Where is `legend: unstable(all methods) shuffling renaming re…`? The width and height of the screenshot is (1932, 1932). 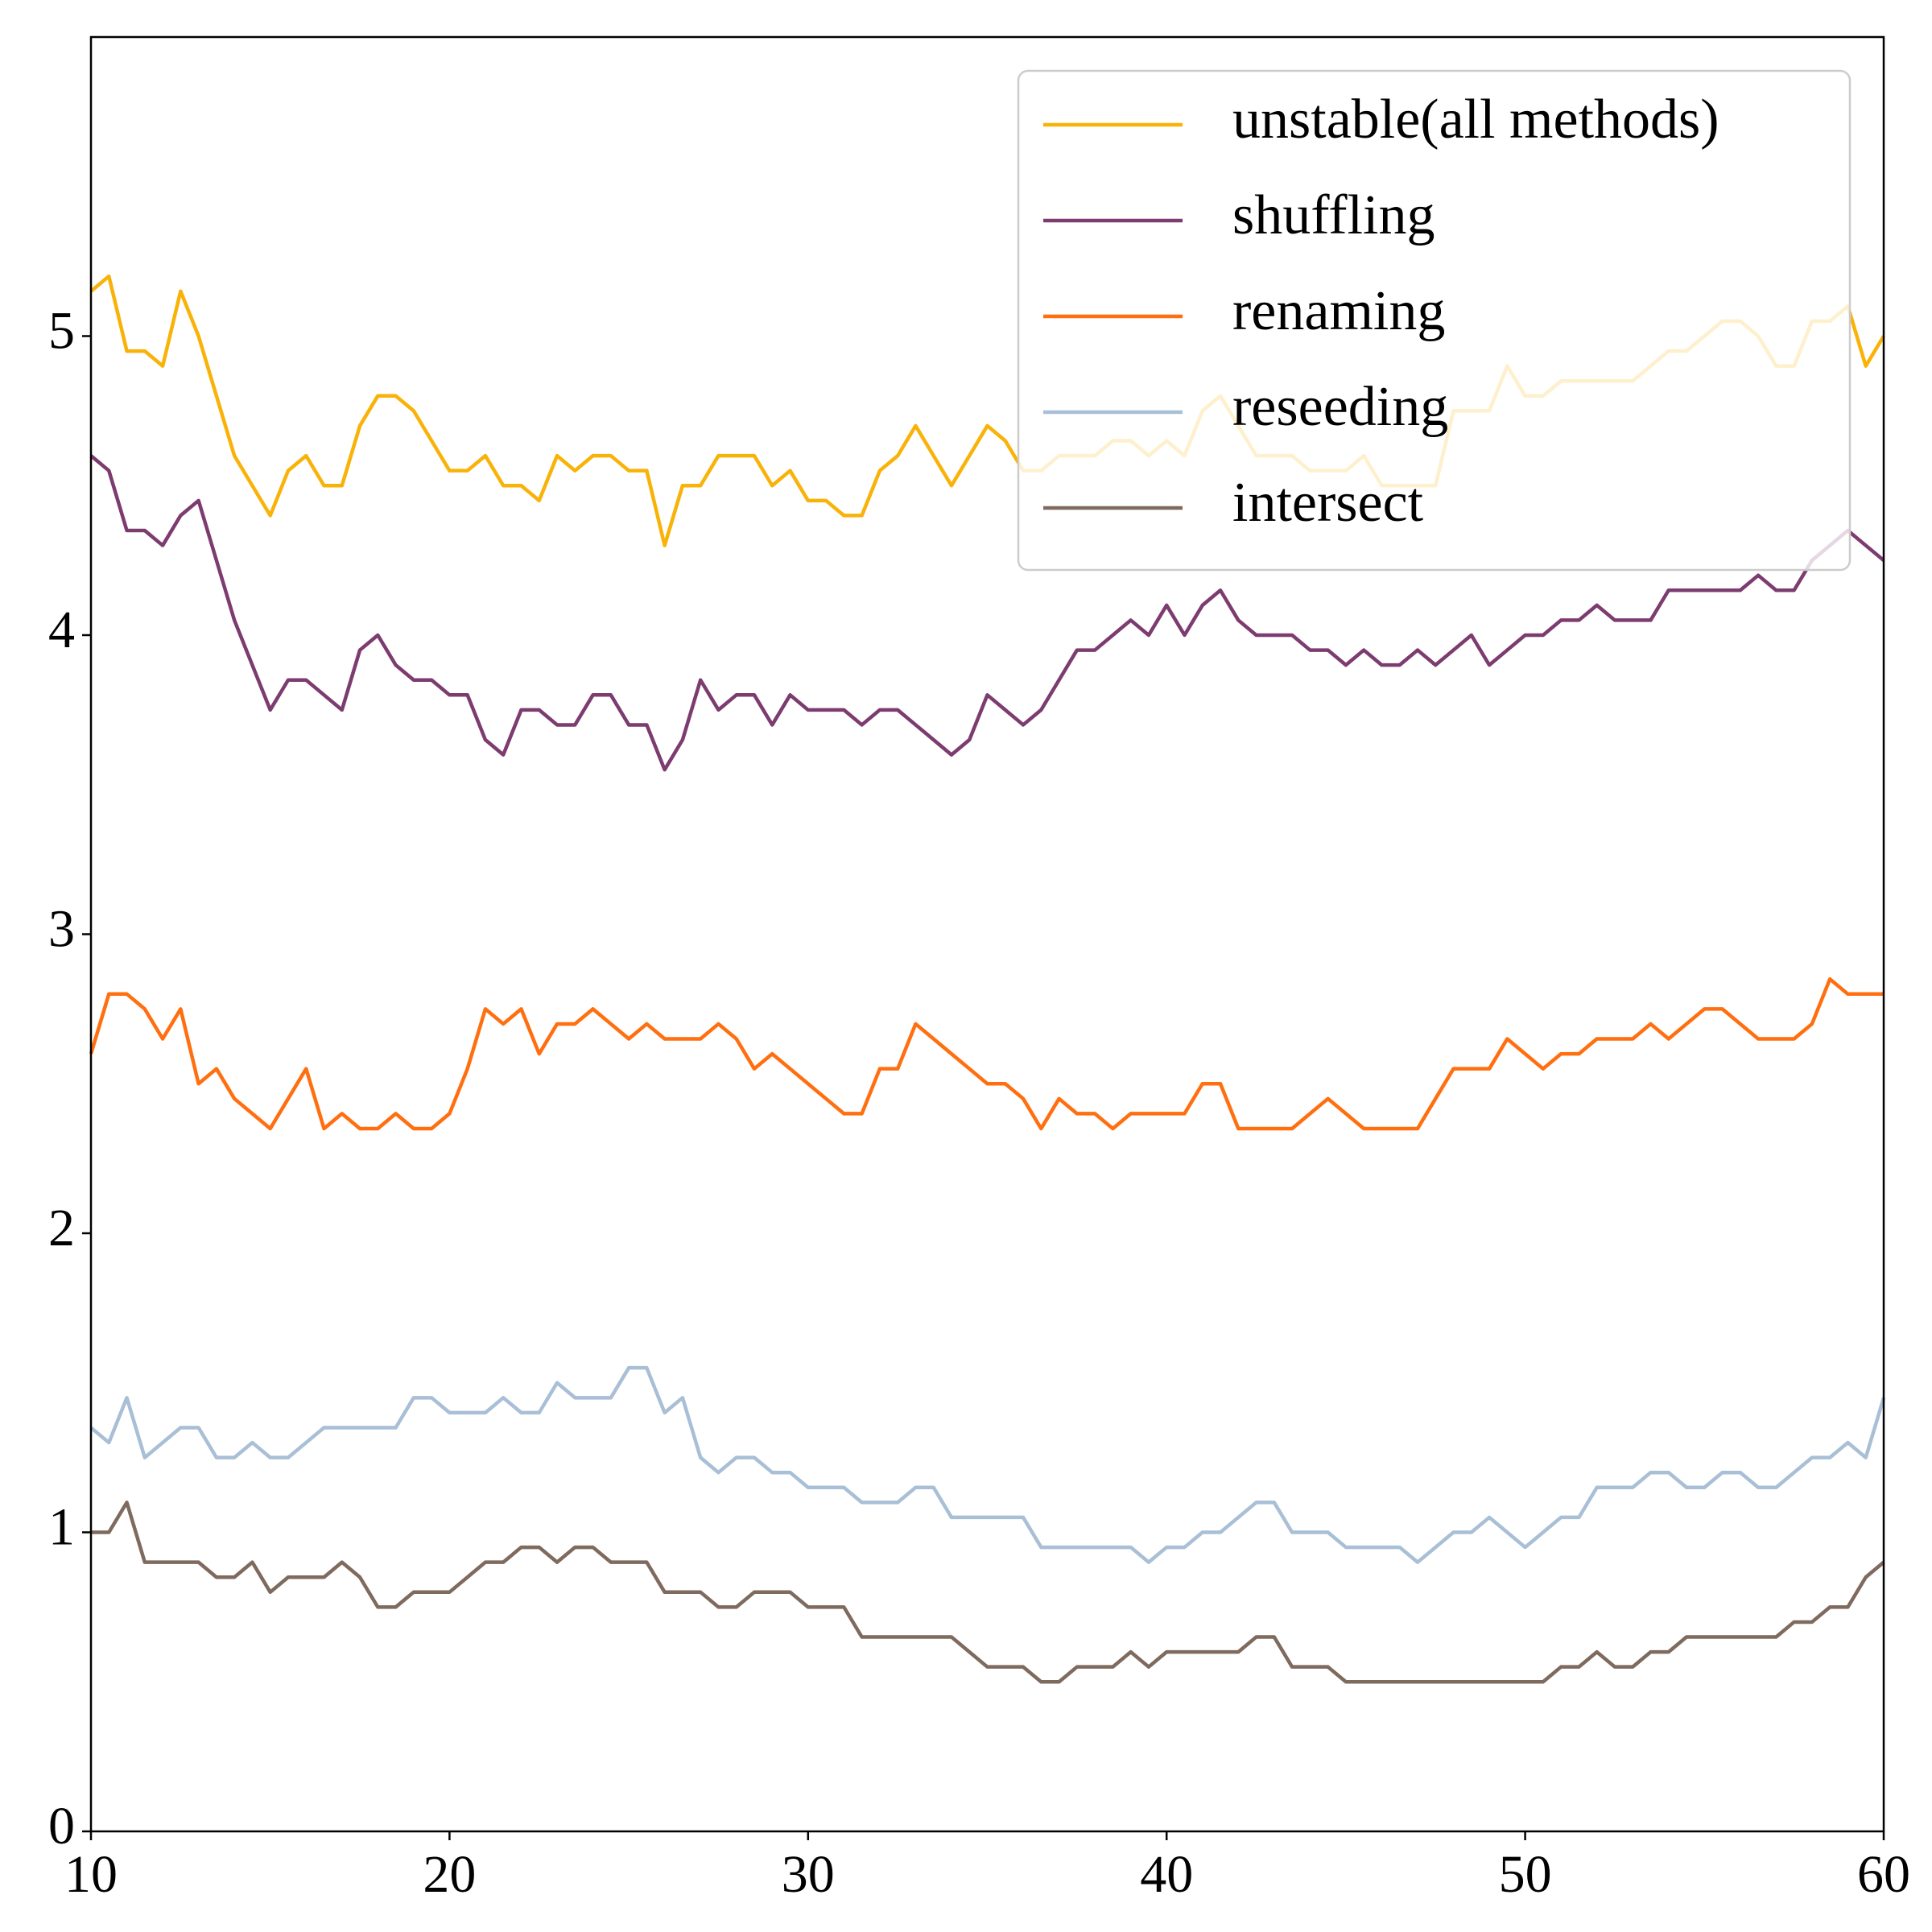
legend: unstable(all methods) shuffling renaming re… is located at coordinates (1434, 320).